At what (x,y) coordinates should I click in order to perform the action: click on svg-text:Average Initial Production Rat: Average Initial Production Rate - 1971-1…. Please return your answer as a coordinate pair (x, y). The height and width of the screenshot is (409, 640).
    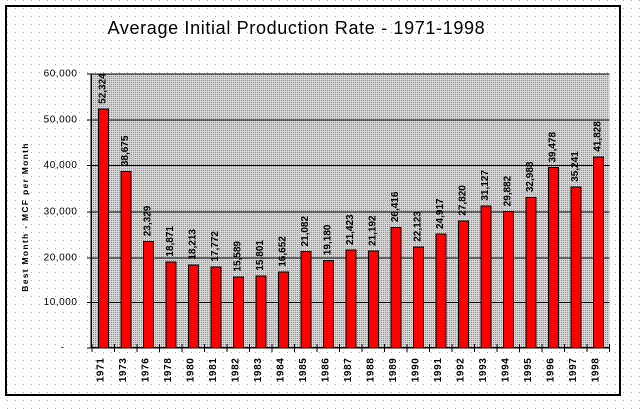
    Looking at the image, I should click on (297, 28).